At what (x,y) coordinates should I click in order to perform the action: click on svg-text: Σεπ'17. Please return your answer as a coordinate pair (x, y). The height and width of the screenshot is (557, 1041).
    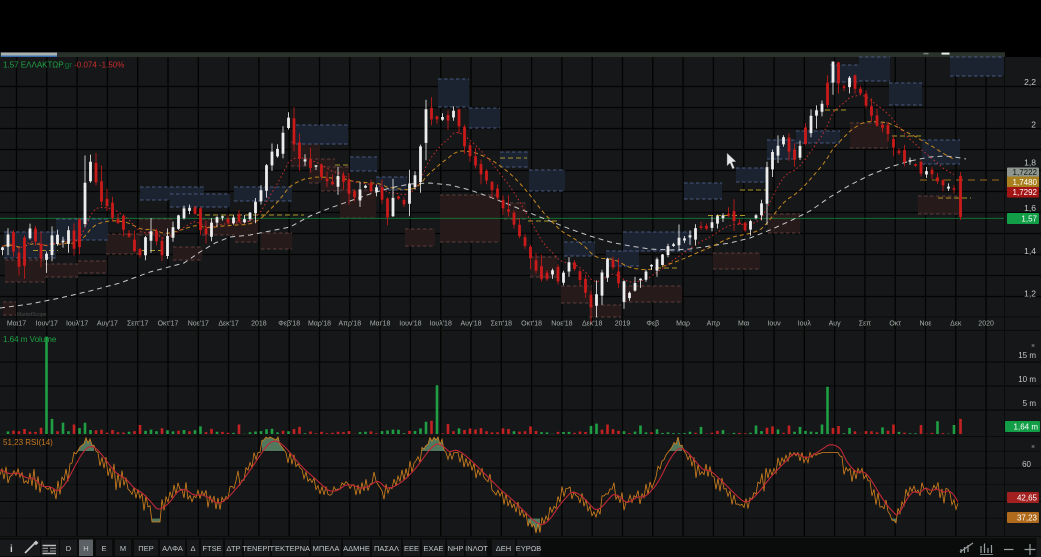
    Looking at the image, I should click on (138, 324).